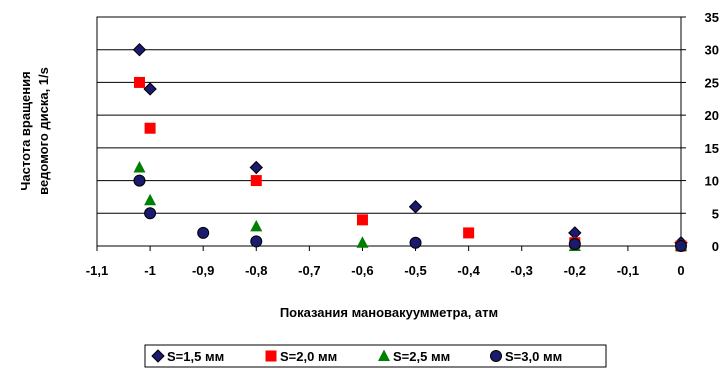  What do you see at coordinates (700, 132) in the screenshot?
I see `y-axis-ticks: 0 5 10 15 20 25 30 35` at bounding box center [700, 132].